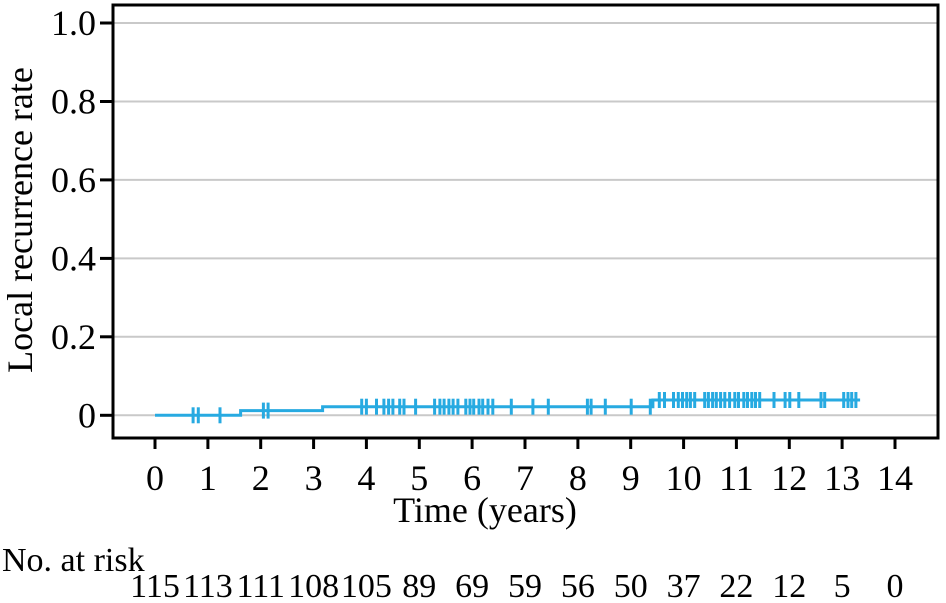 Image resolution: width=946 pixels, height=603 pixels. What do you see at coordinates (155, 478) in the screenshot?
I see `x-tick-label: 0` at bounding box center [155, 478].